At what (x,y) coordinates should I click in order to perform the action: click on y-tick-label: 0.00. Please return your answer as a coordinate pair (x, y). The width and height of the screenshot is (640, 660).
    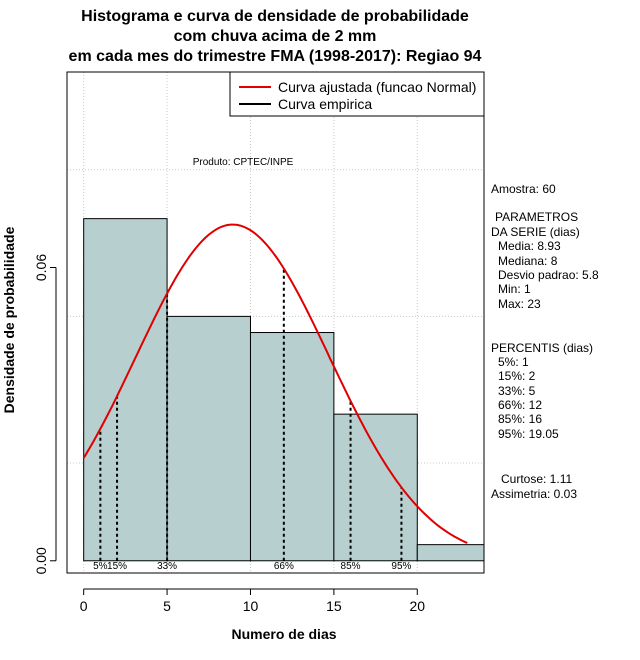
    Looking at the image, I should click on (41, 560).